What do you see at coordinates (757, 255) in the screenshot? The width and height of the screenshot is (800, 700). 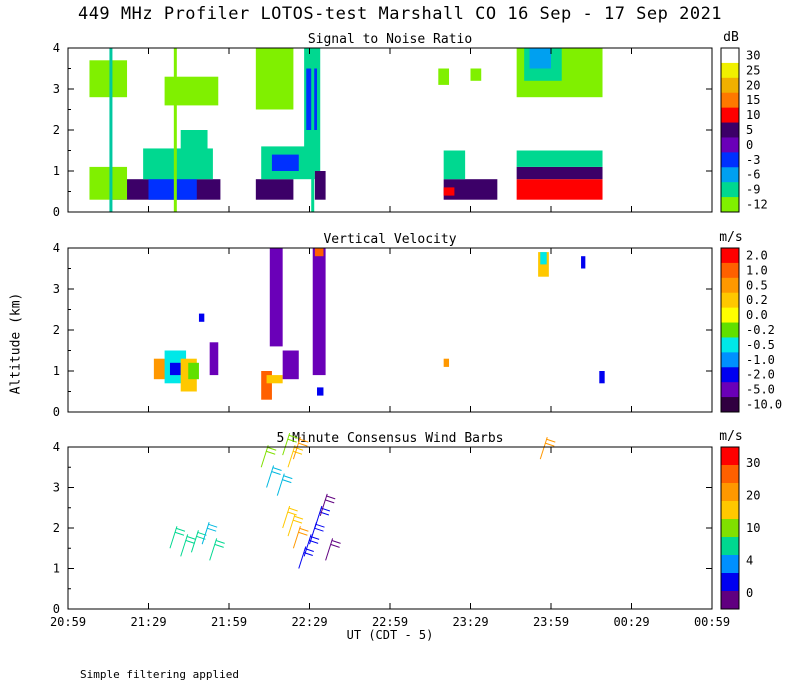 I see `colorbar-label: 2.0` at bounding box center [757, 255].